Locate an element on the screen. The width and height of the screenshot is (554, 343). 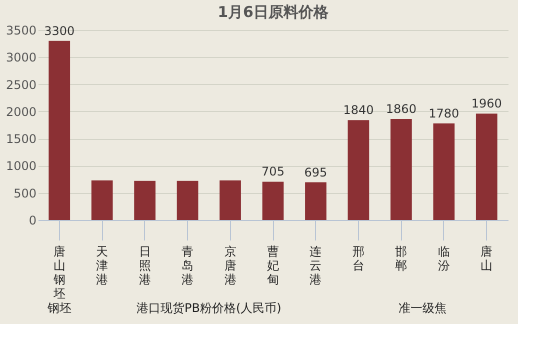
y-tick-label: 1000 is located at coordinates (21, 166).